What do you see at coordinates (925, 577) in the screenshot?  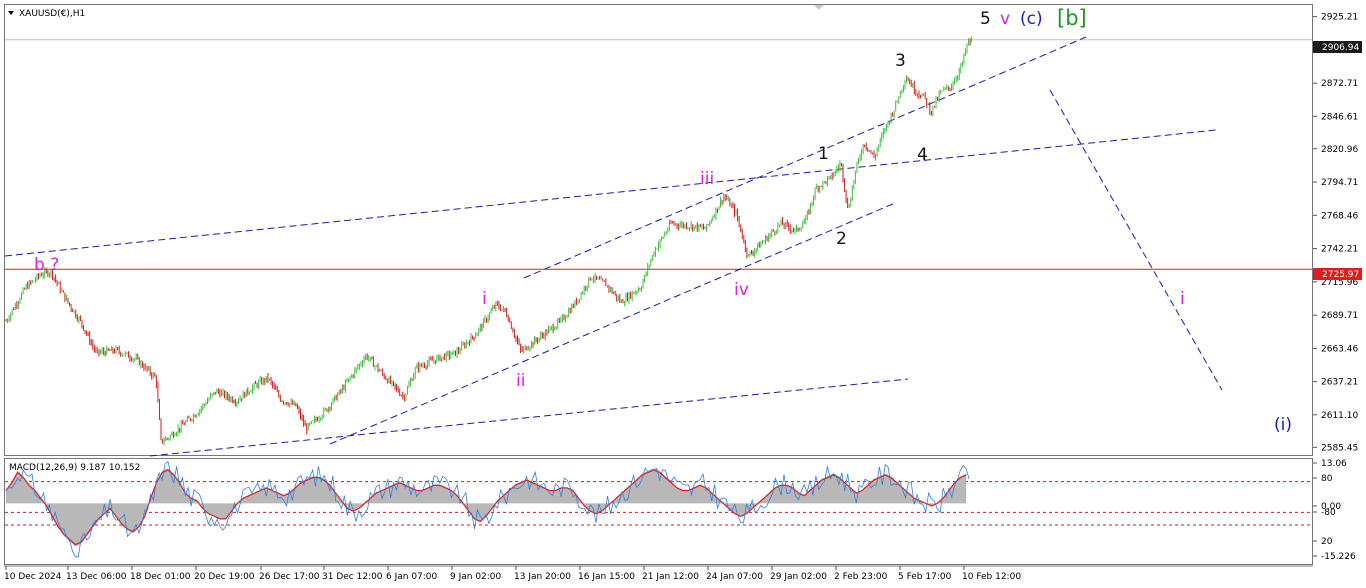 I see `time-tick-label: 5 Feb 17:00` at bounding box center [925, 577].